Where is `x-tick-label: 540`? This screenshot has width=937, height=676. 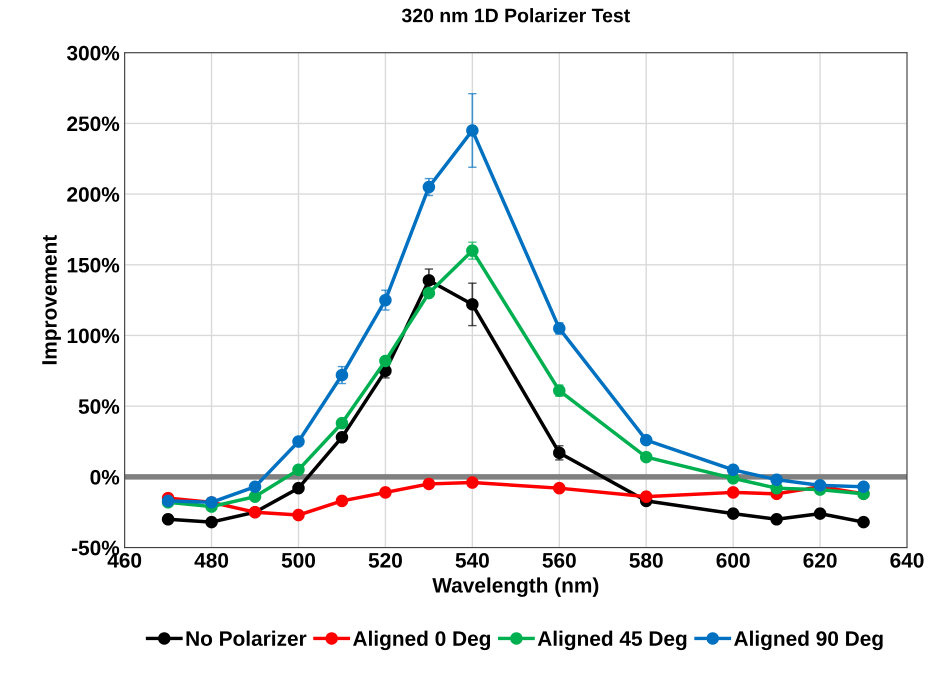
x-tick-label: 540 is located at coordinates (472, 560).